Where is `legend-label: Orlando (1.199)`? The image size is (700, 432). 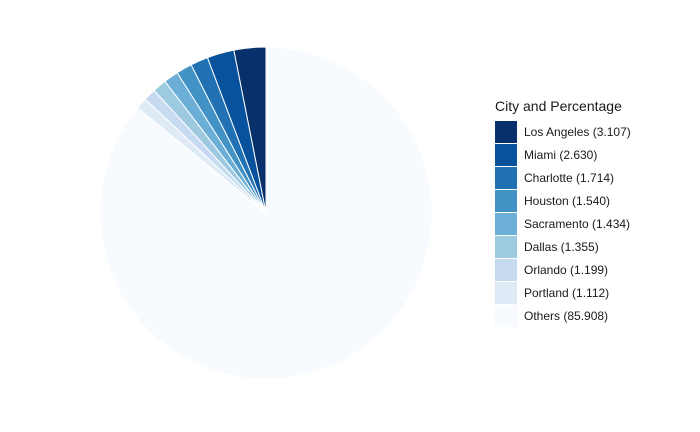
legend-label: Orlando (1.199) is located at coordinates (566, 269).